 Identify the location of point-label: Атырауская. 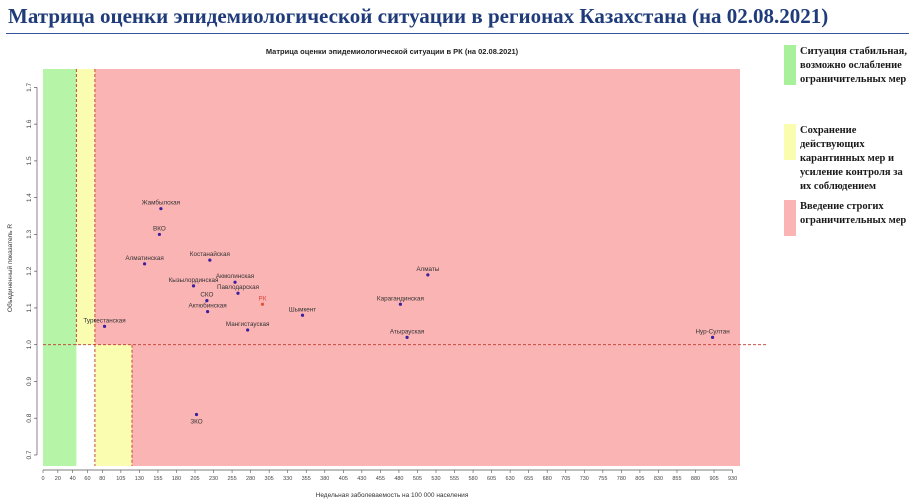
(407, 331).